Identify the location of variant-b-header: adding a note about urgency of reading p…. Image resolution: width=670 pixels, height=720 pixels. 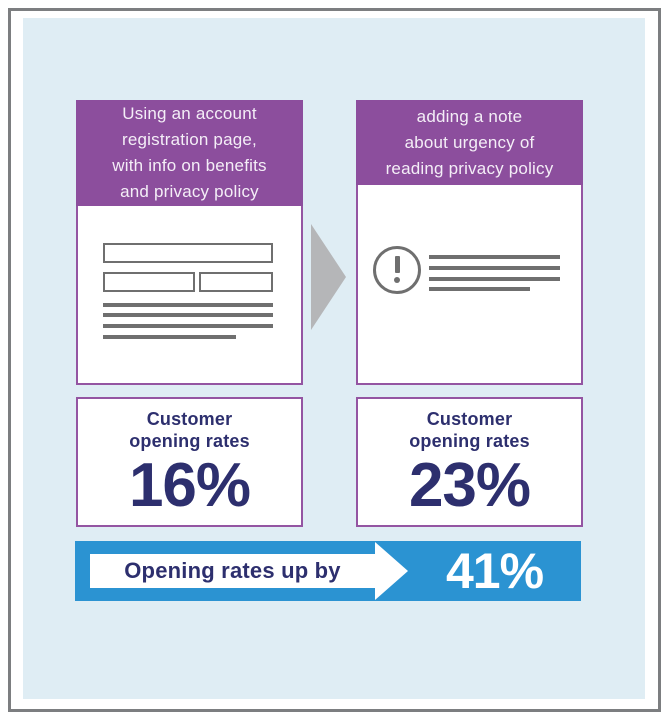
(469, 142).